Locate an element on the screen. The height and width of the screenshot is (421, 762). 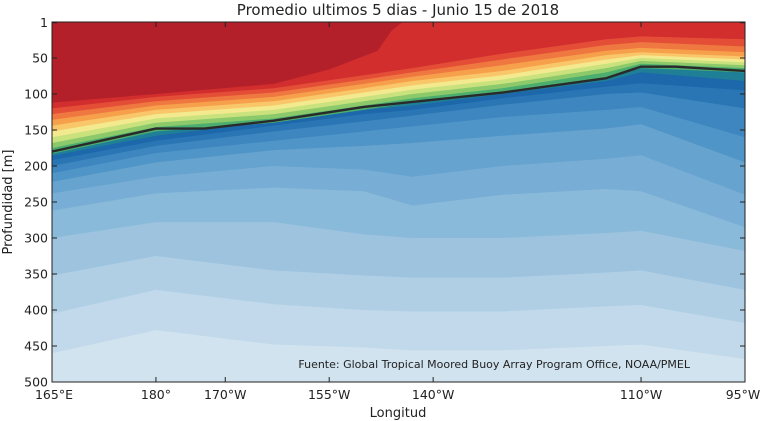
y-axis-label: Profundidad [m] is located at coordinates (8, 202).